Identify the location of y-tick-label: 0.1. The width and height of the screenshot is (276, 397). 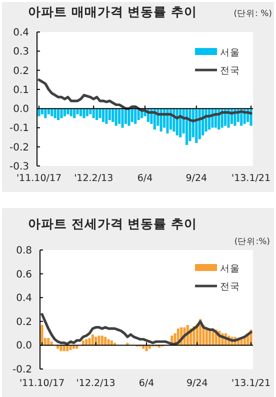
(21, 90).